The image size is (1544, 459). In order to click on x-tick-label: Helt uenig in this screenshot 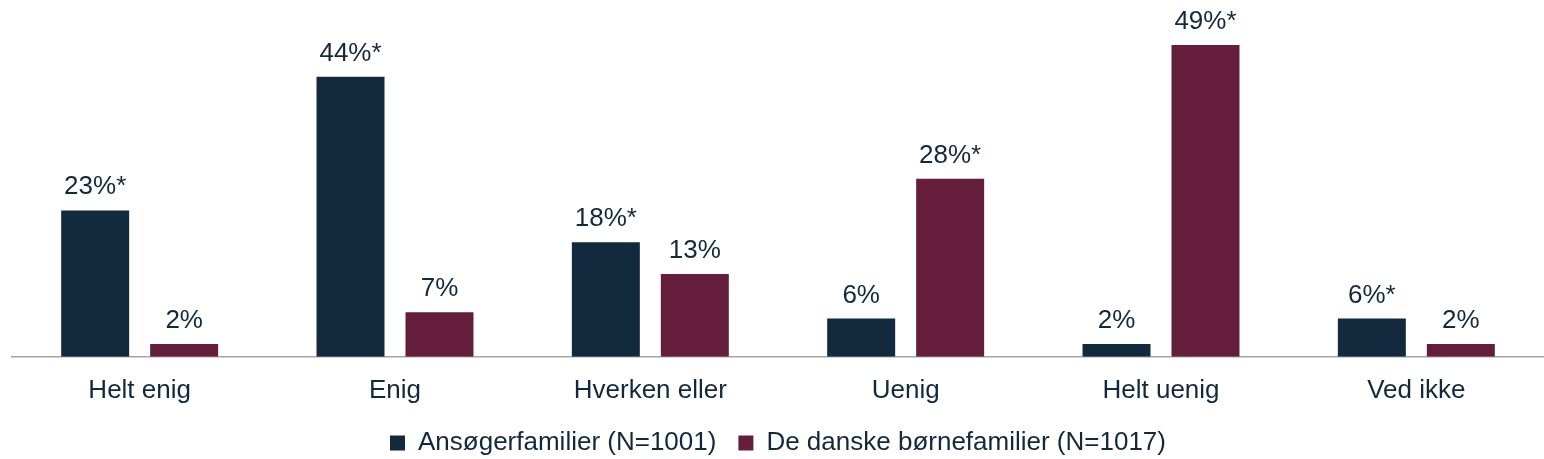, I will do `click(1161, 388)`.